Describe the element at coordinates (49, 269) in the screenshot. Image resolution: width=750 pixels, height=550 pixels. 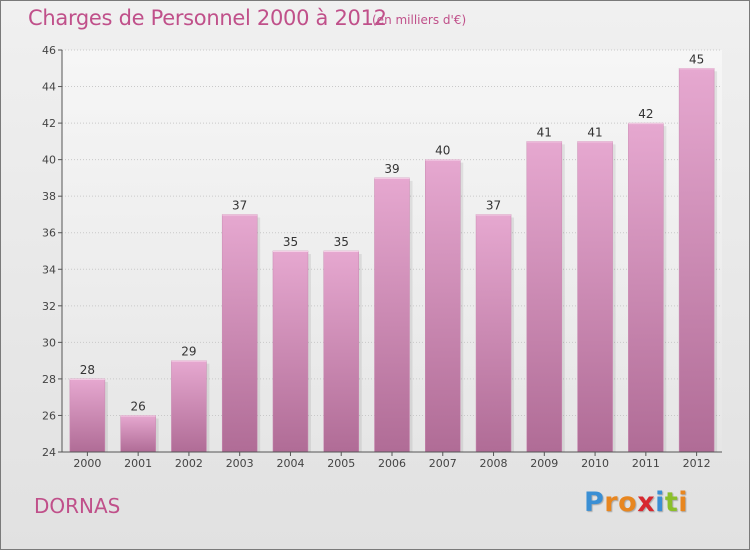
I see `y-tick-label: 34` at that location.